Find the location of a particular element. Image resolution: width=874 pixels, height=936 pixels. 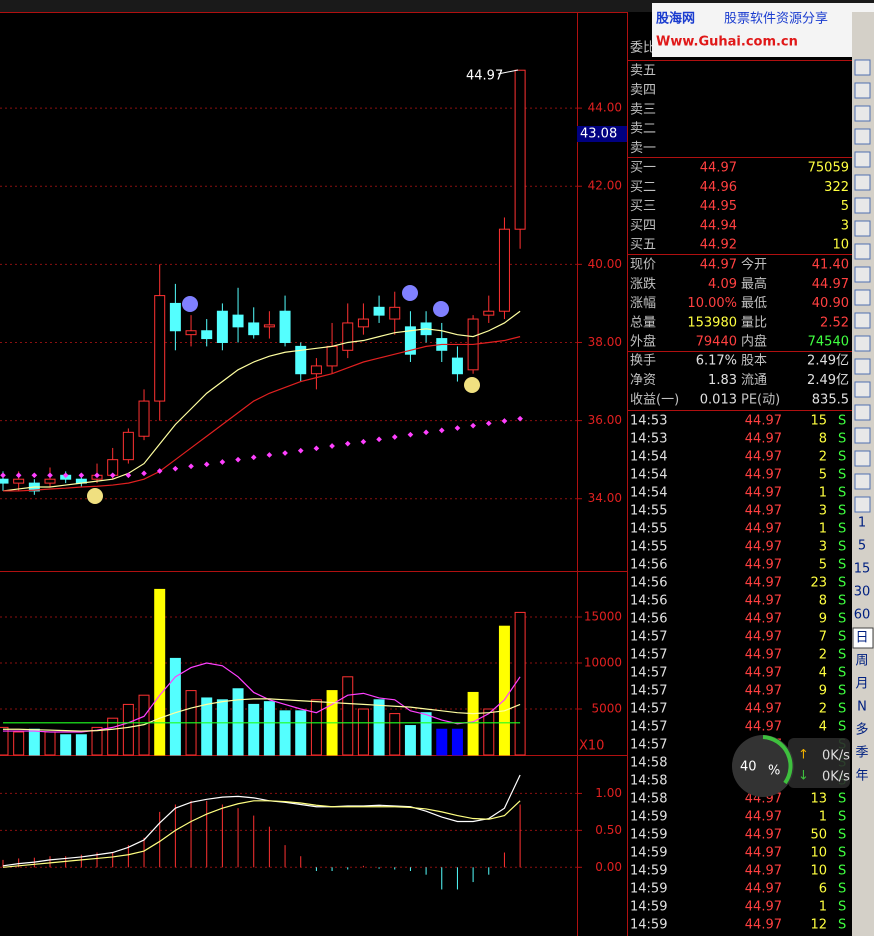

ma-line is located at coordinates (262, 414).